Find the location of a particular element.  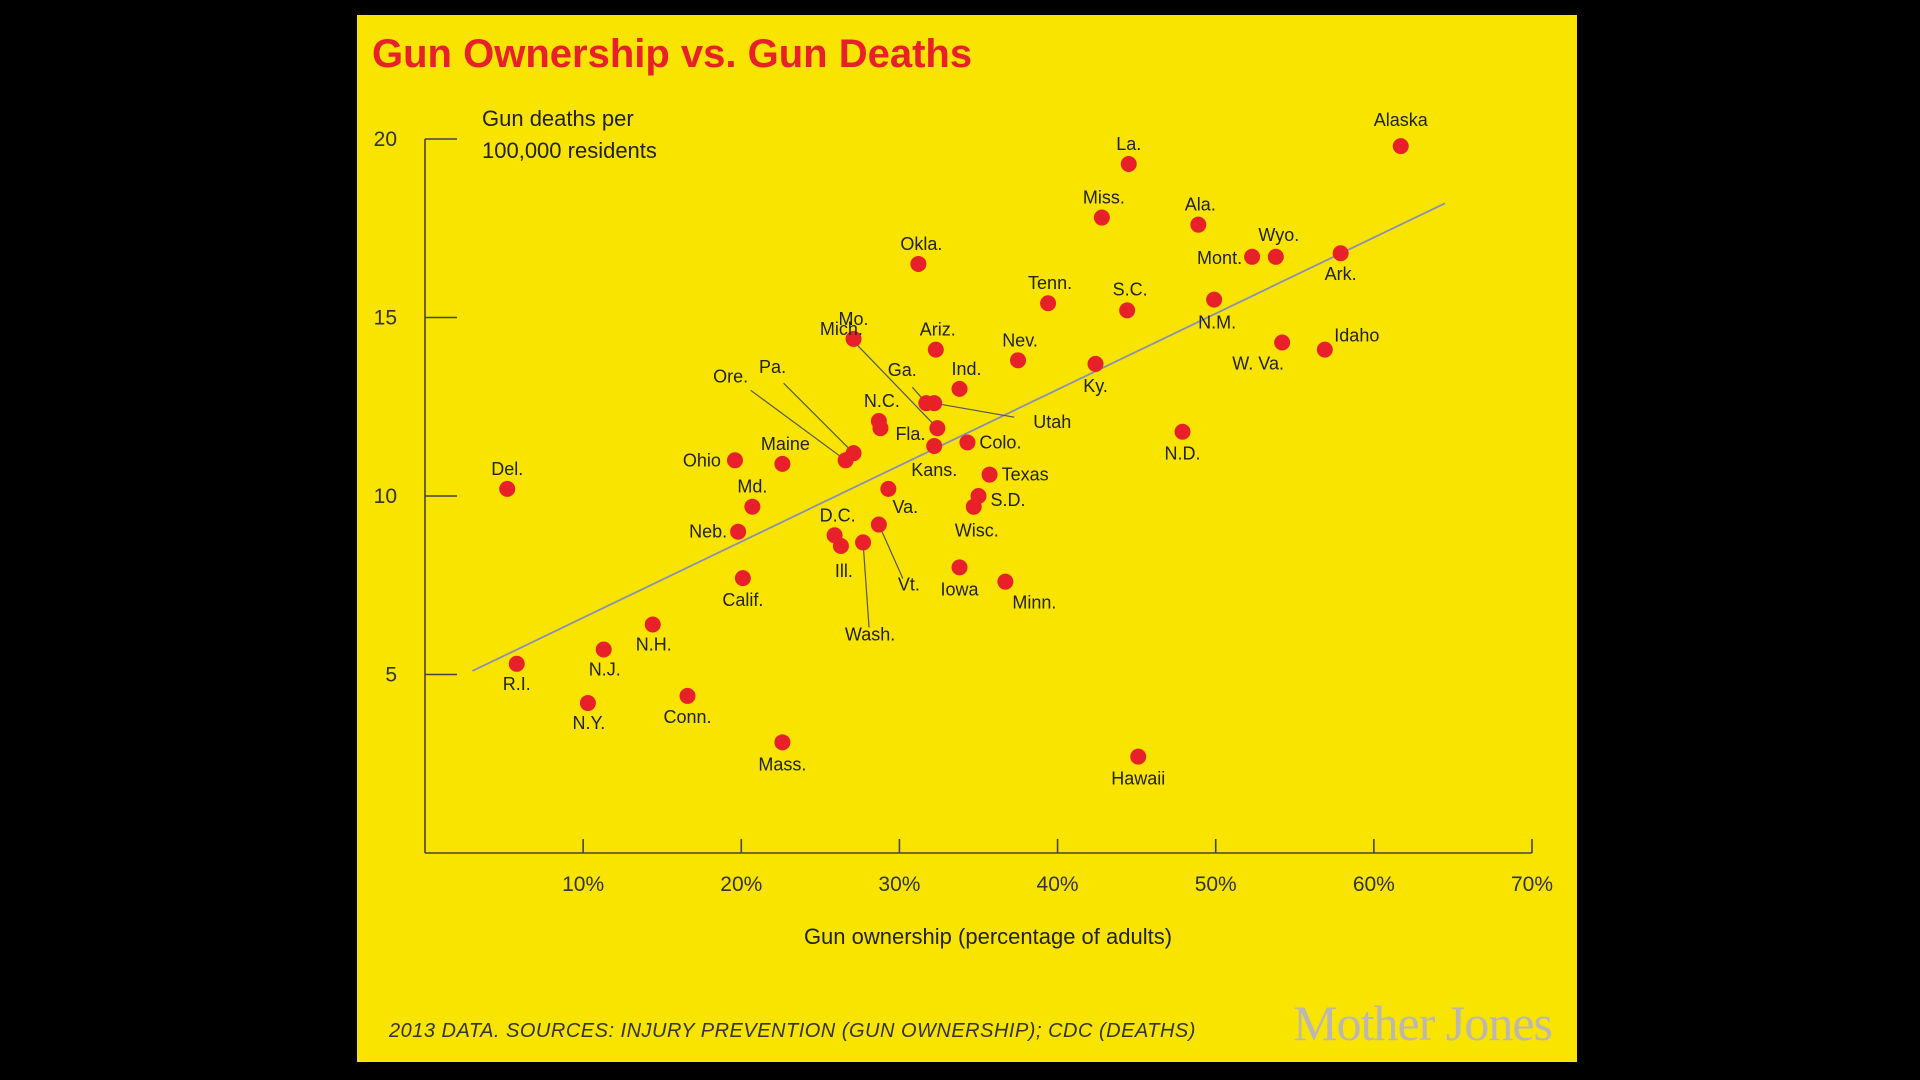

point-label: N.J. is located at coordinates (605, 670).